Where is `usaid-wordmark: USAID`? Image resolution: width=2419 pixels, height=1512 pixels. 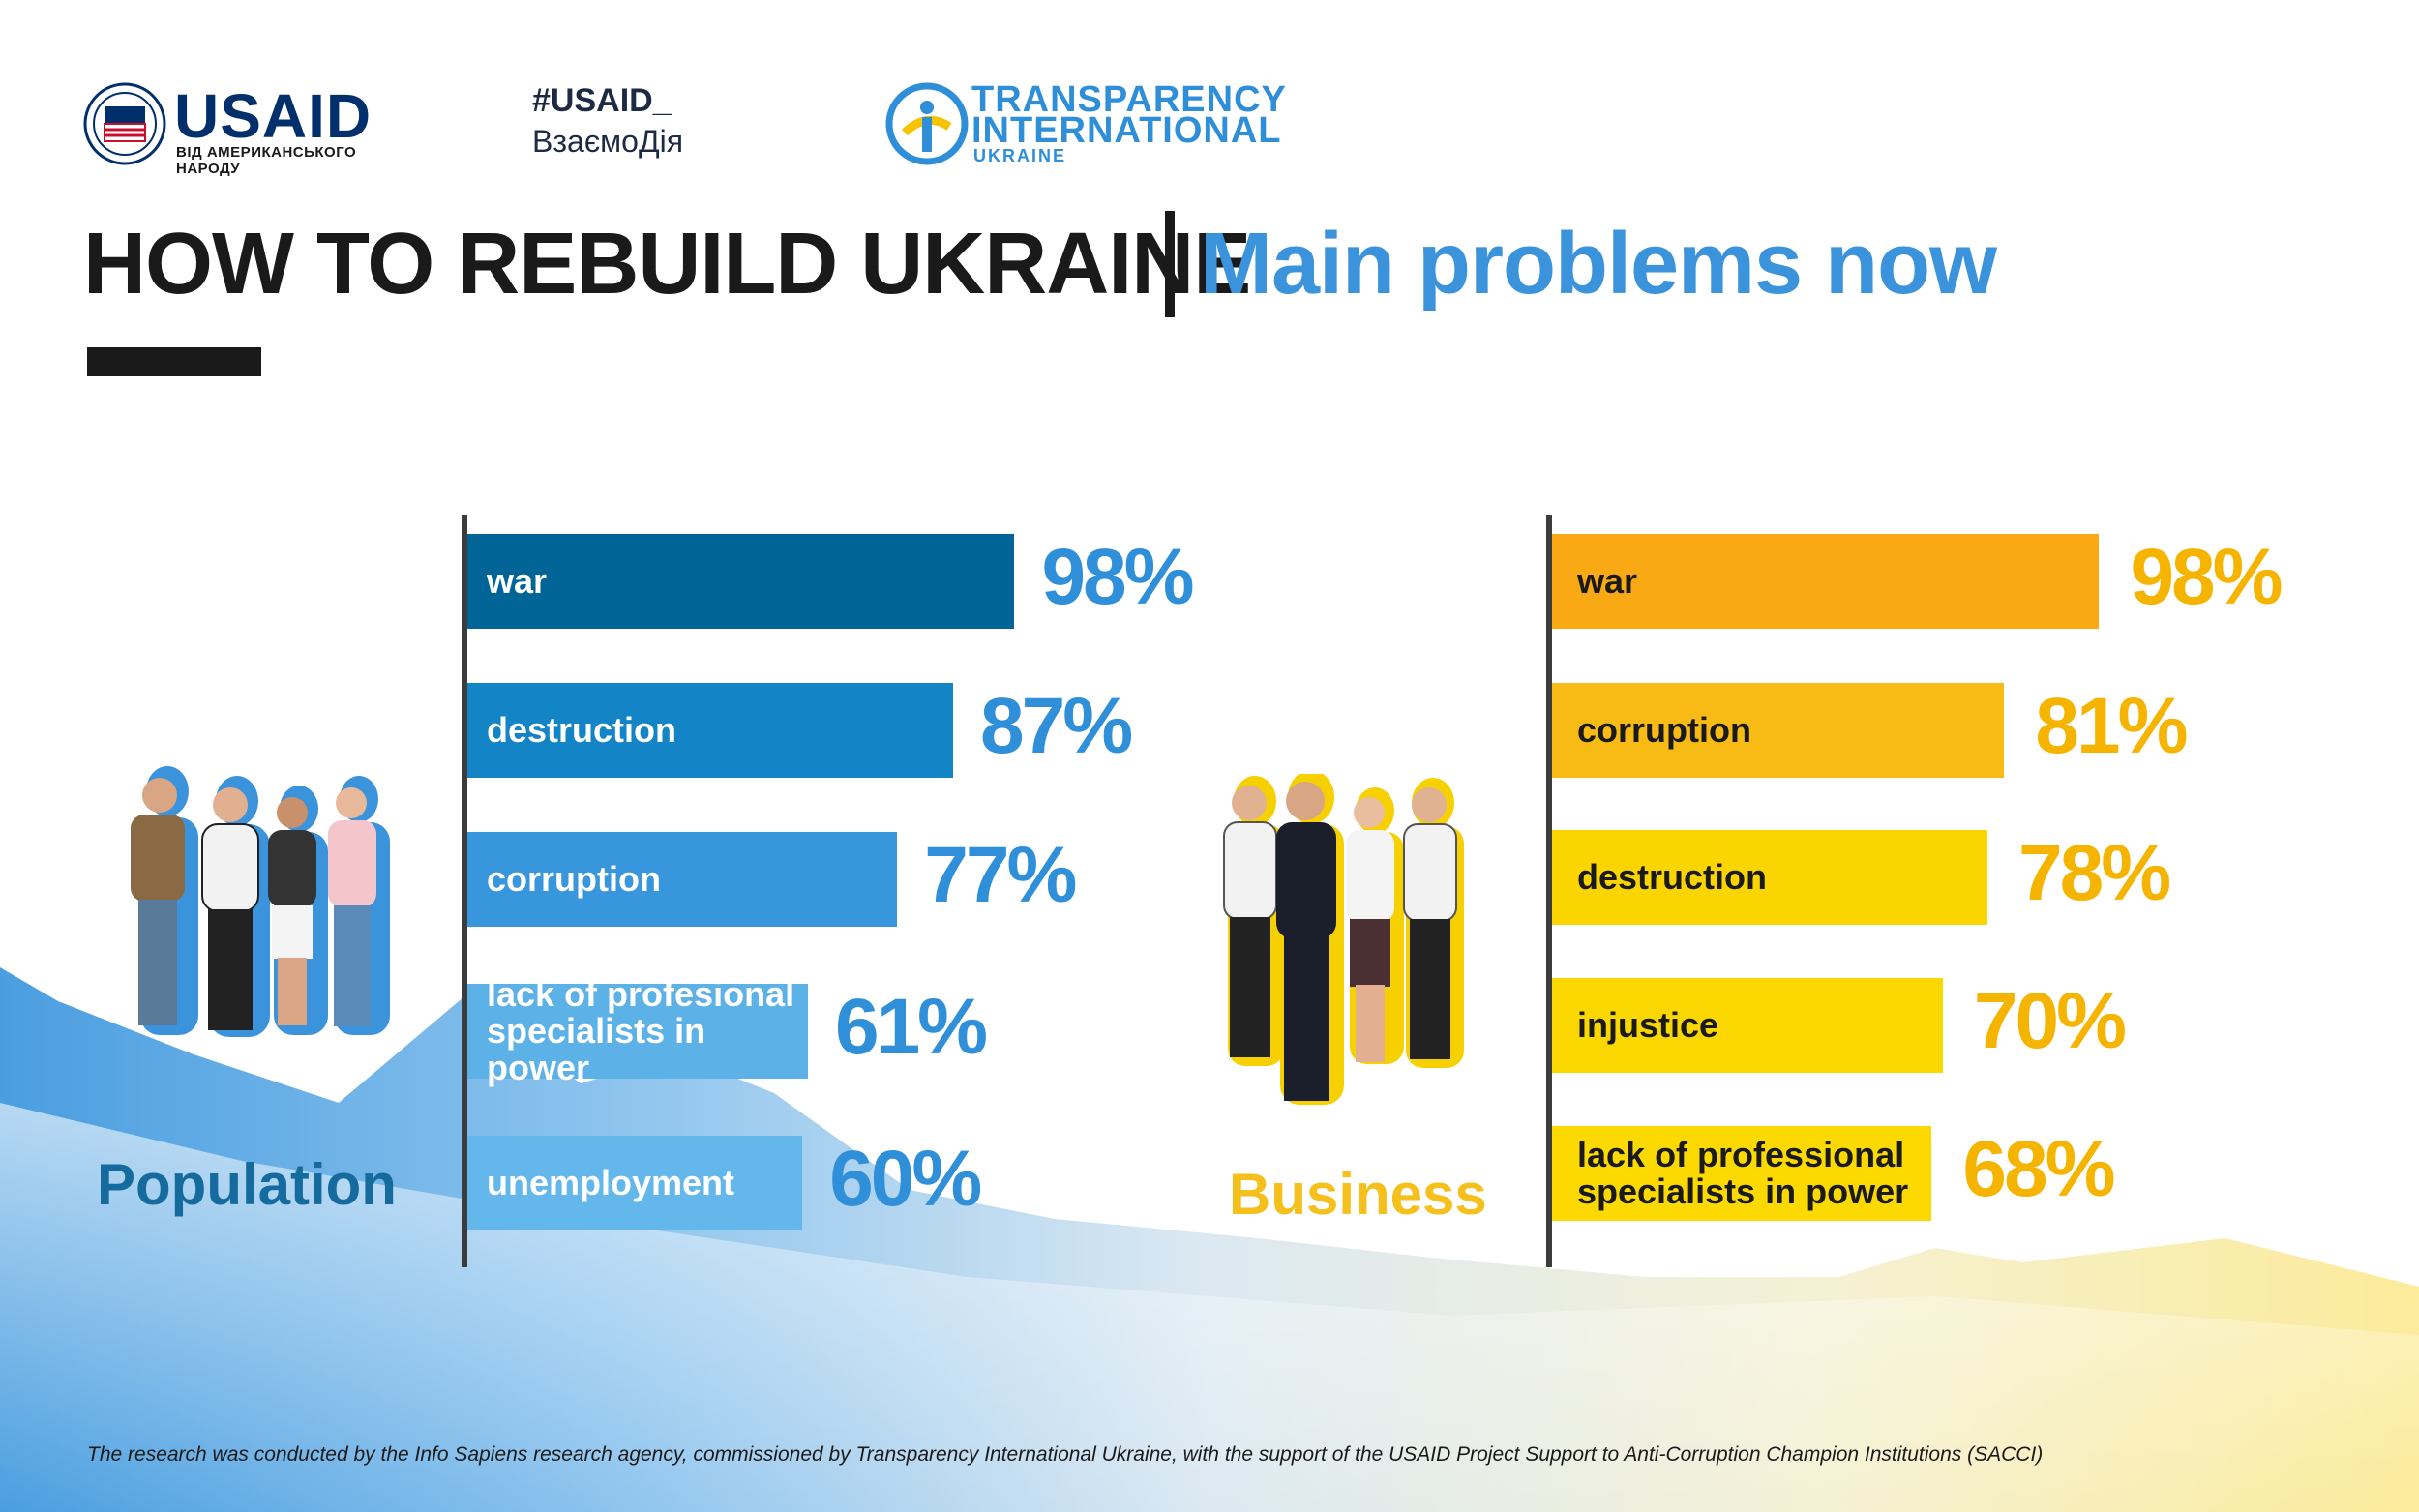 usaid-wordmark: USAID is located at coordinates (274, 116).